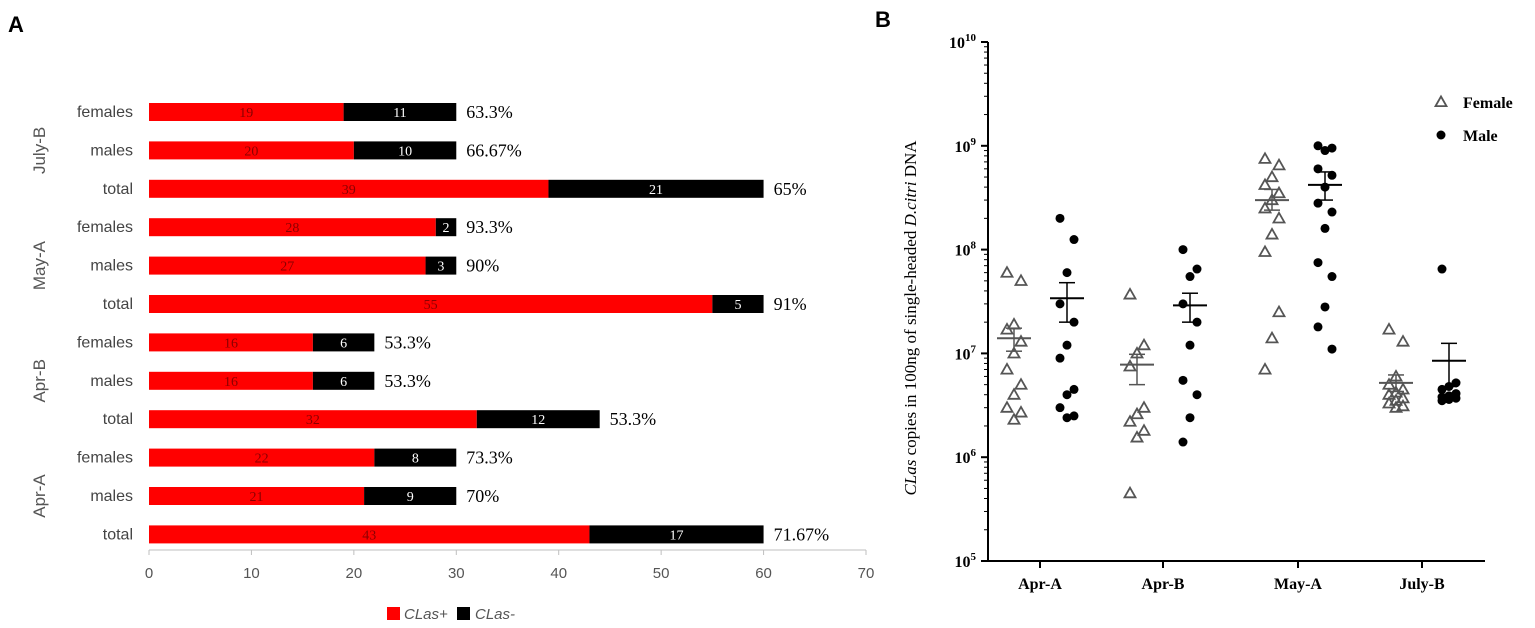 Image resolution: width=1535 pixels, height=628 pixels. Describe the element at coordinates (1163, 584) in the screenshot. I see `x-category-label: Apr-B` at that location.